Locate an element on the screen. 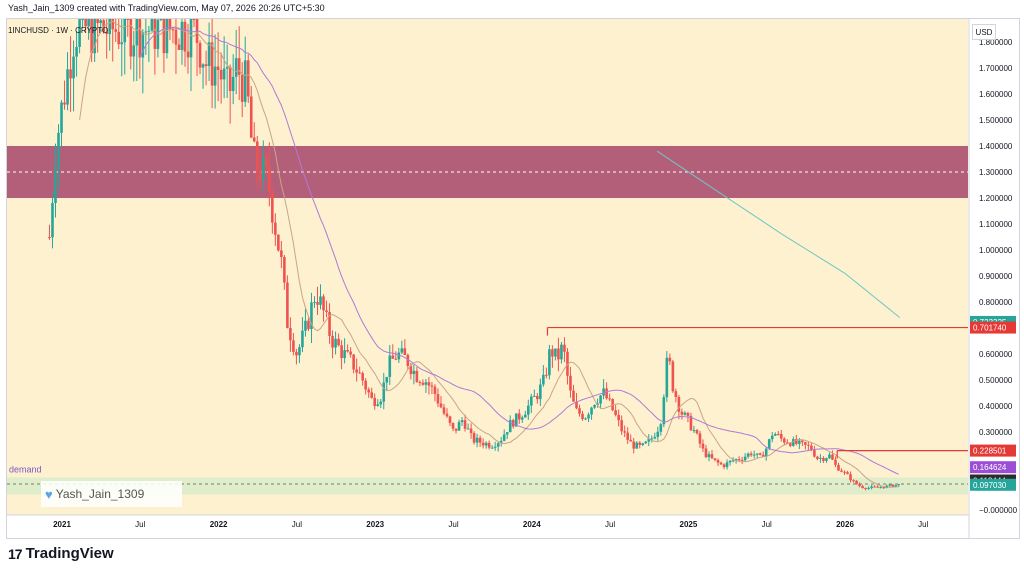  watermark-text: Yash_Jain_1309 is located at coordinates (100, 494).